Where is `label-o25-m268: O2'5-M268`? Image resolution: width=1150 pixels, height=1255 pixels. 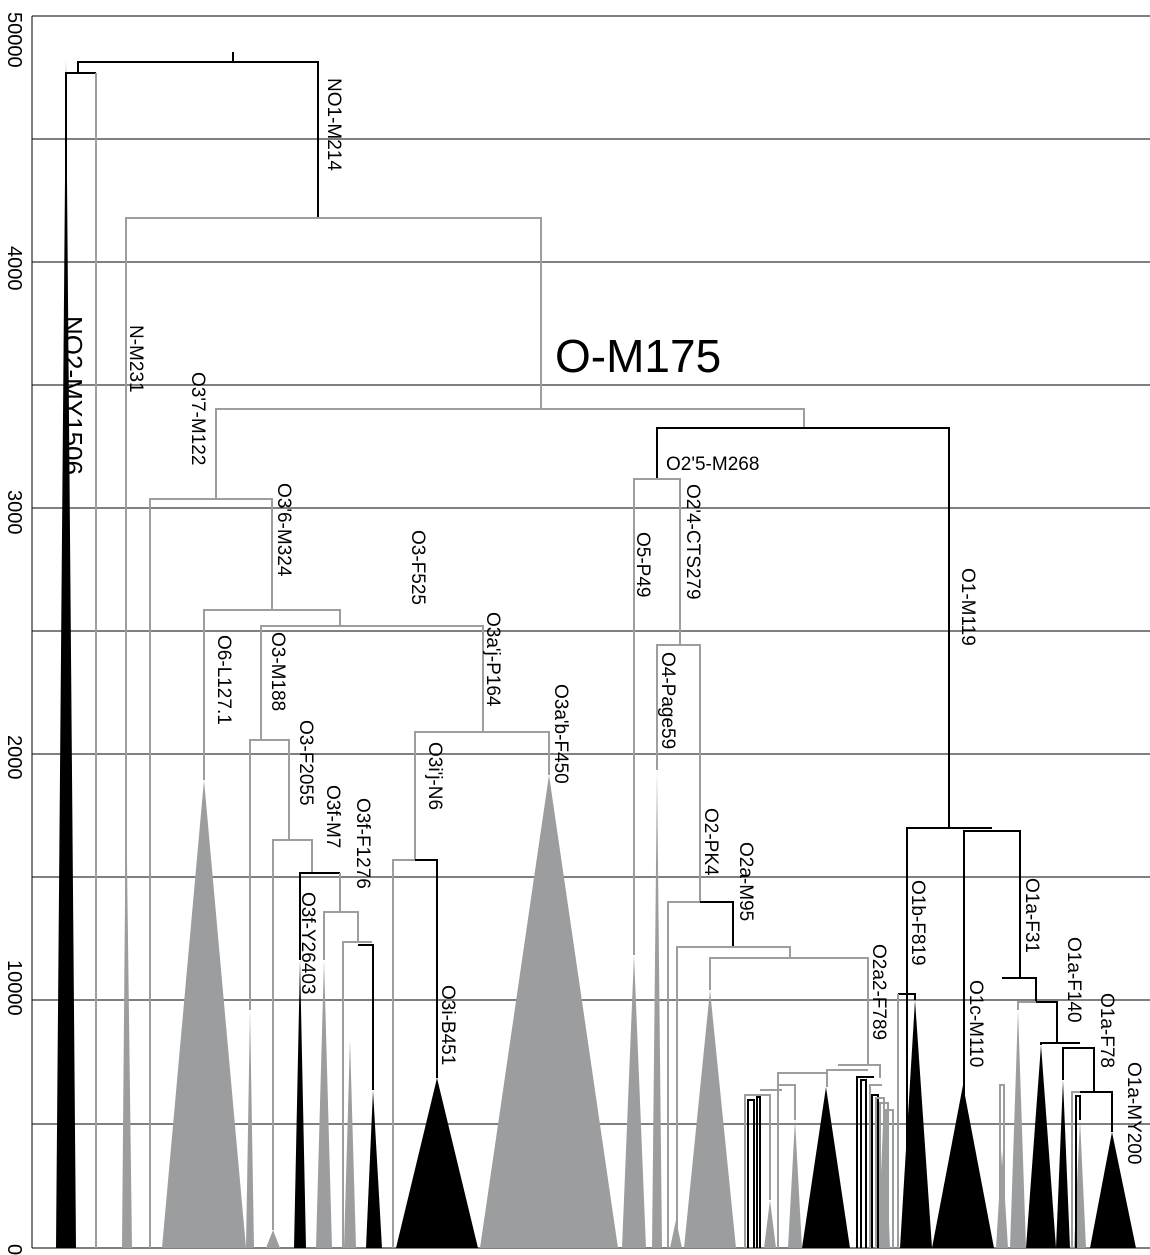
label-o25-m268: O2'5-M268 is located at coordinates (712, 464).